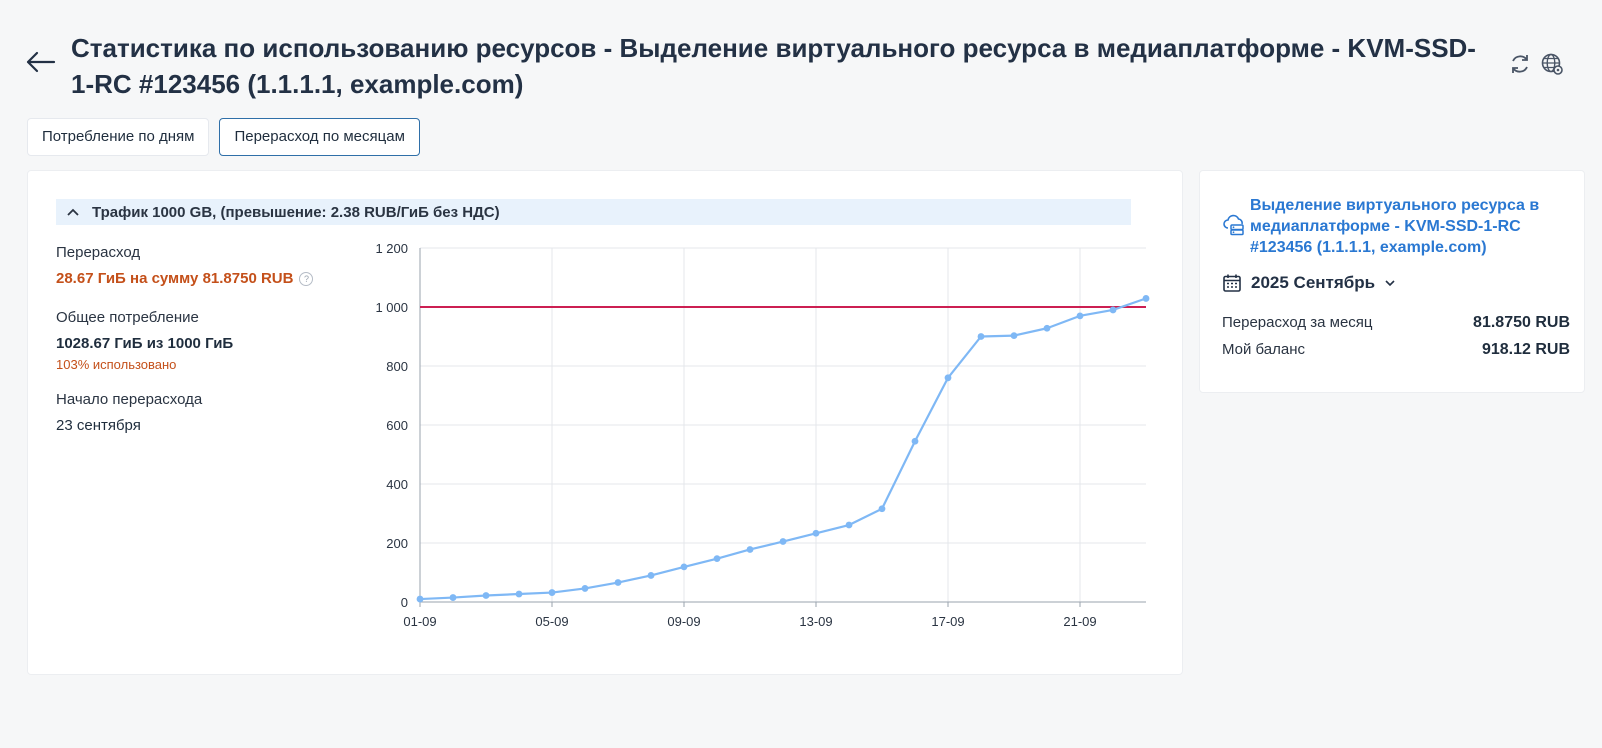 The width and height of the screenshot is (1602, 748). Describe the element at coordinates (391, 248) in the screenshot. I see `y-tick-label: 1 200` at that location.